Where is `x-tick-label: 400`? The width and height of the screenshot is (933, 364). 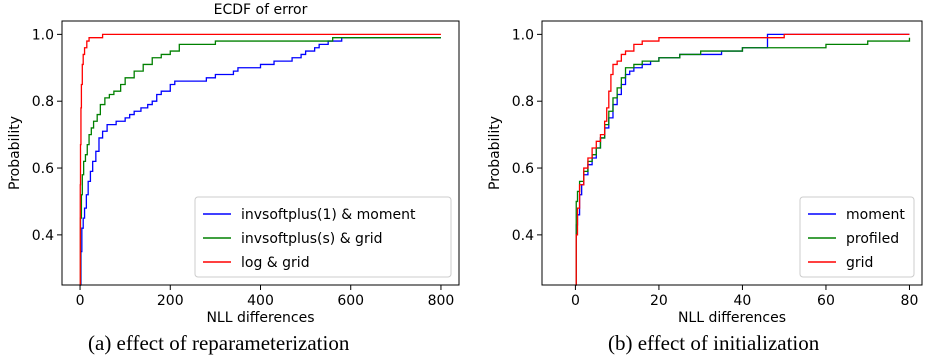 x-tick-label: 400 is located at coordinates (260, 301).